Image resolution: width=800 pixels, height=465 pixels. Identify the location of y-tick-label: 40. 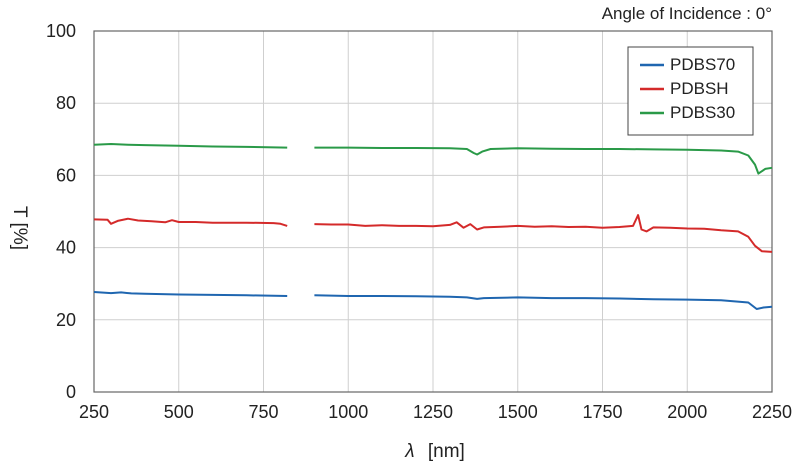
(66, 248).